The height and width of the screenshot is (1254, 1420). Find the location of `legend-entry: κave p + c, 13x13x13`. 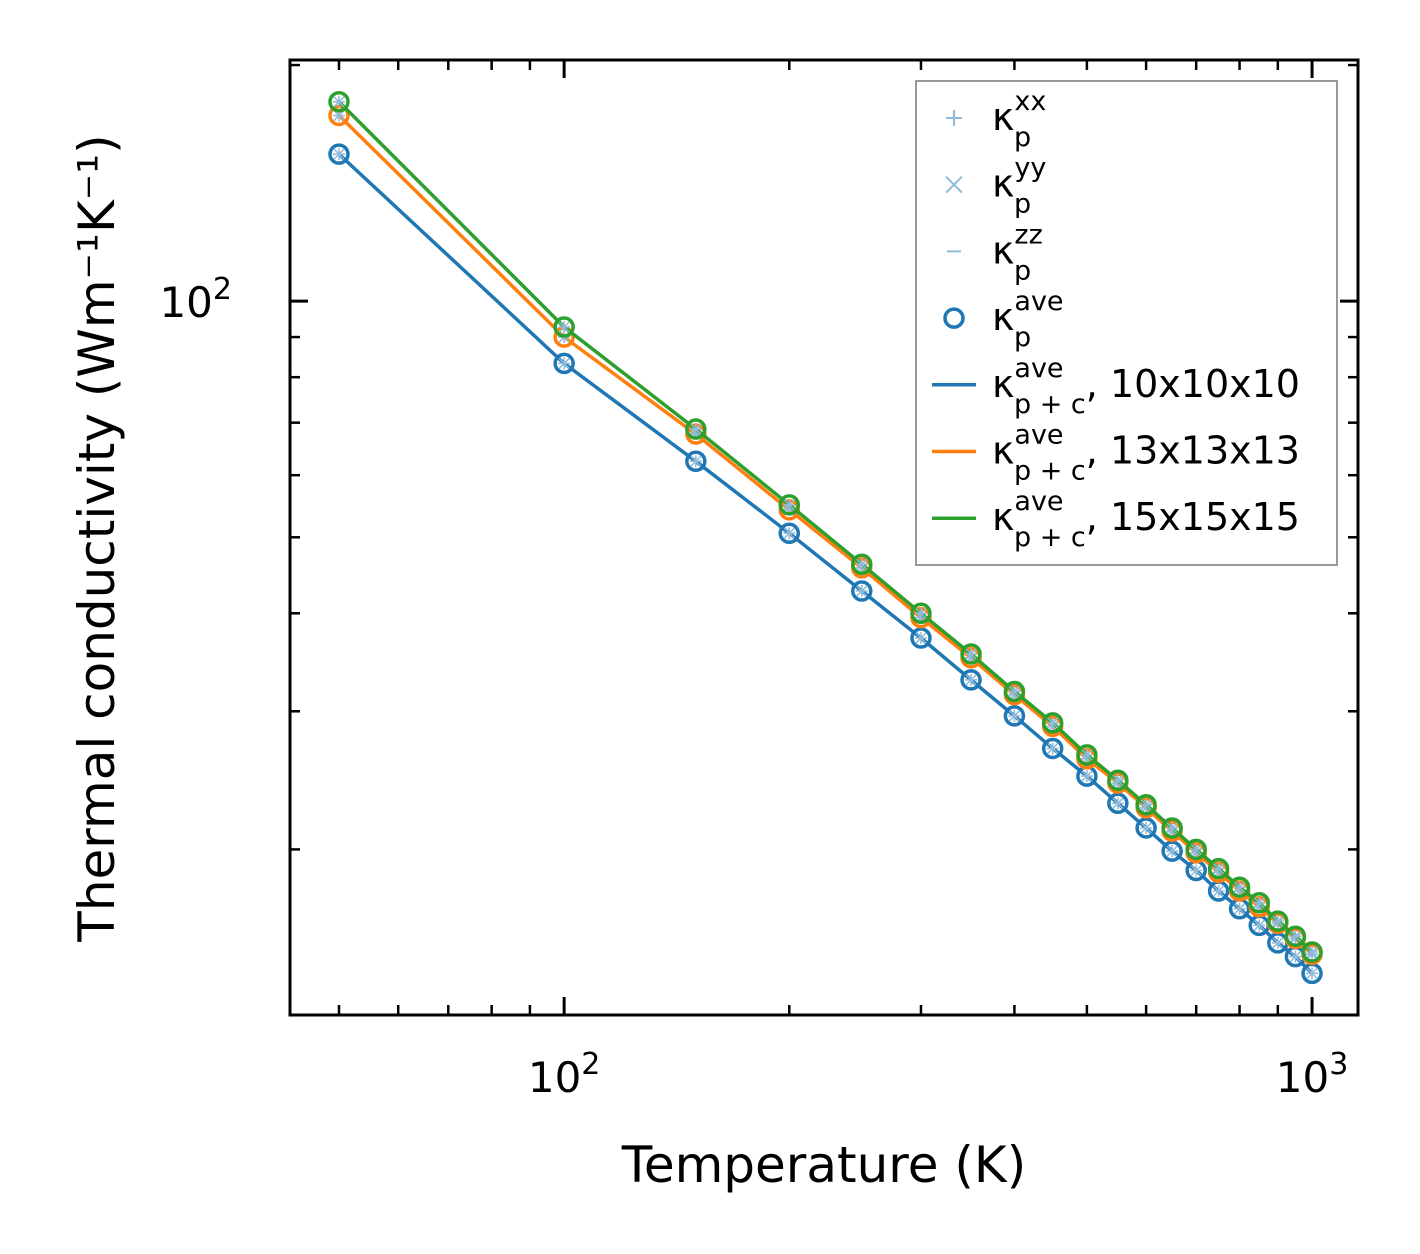

legend-entry: κave p + c, 13x13x13 is located at coordinates (1116, 453).